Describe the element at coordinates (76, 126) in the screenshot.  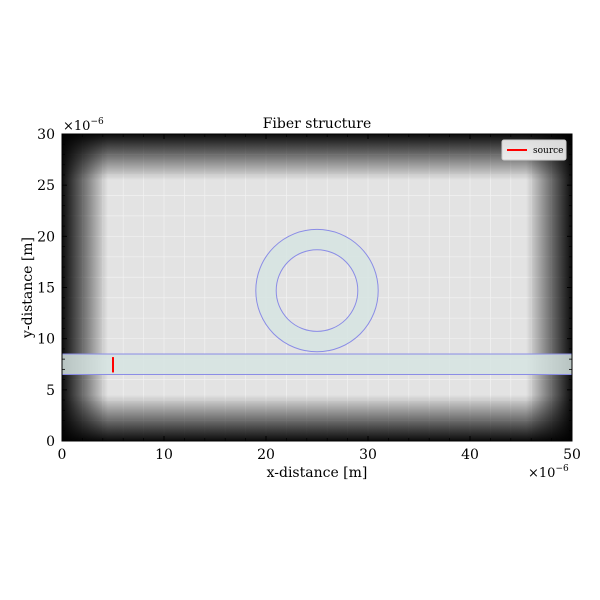
I see `y-exponent-base: ×10` at that location.